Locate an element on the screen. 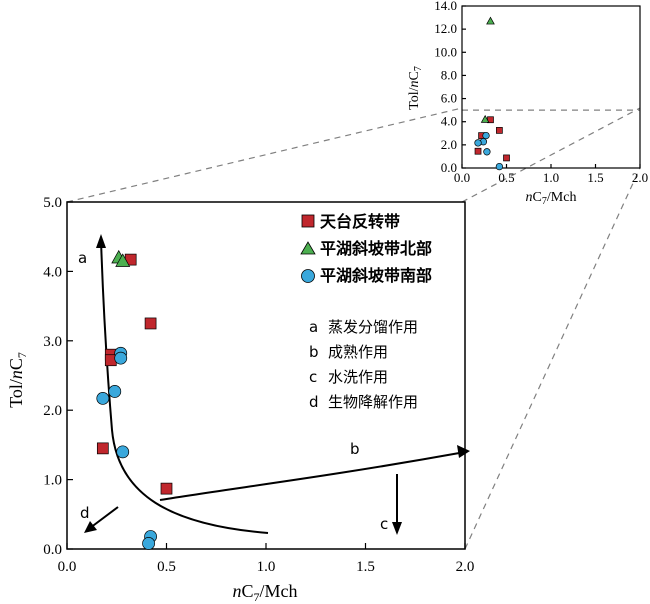 The height and width of the screenshot is (604, 650). main-x-ticks: 0.0 0.5 1.0 1.5 2.0 is located at coordinates (266, 559).